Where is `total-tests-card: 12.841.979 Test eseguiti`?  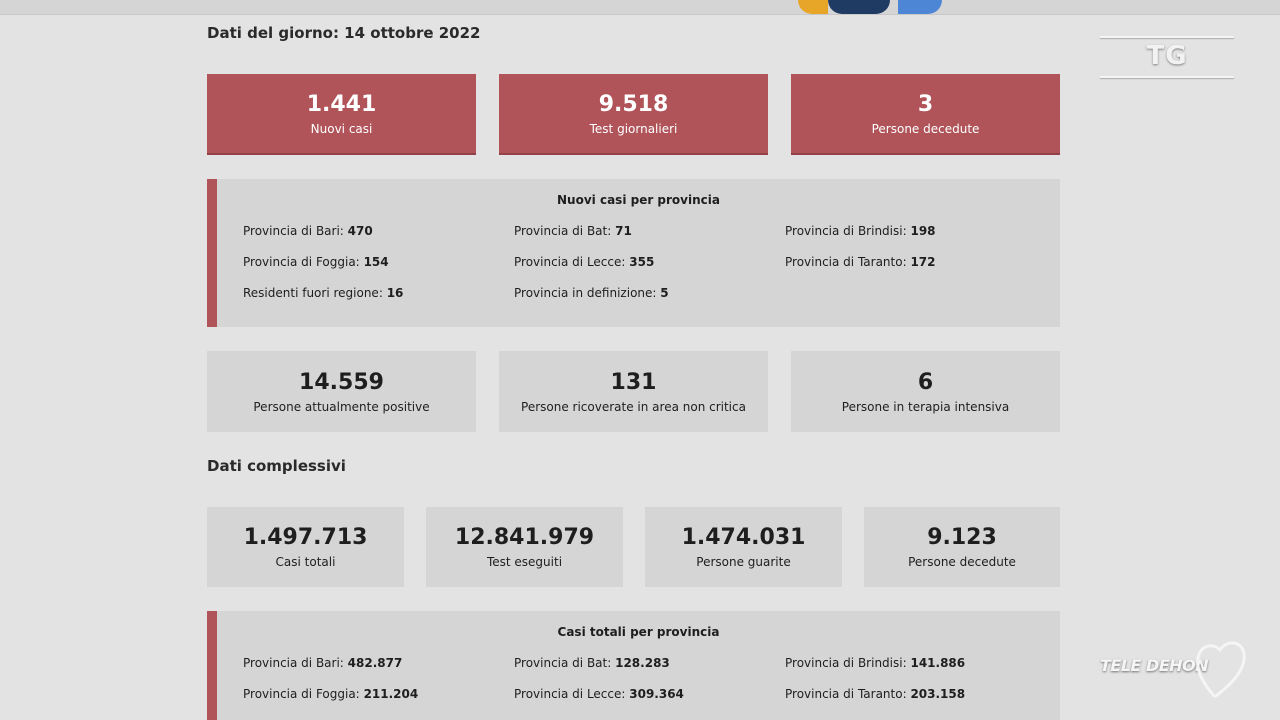
total-tests-card: 12.841.979 Test eseguiti is located at coordinates (524, 547).